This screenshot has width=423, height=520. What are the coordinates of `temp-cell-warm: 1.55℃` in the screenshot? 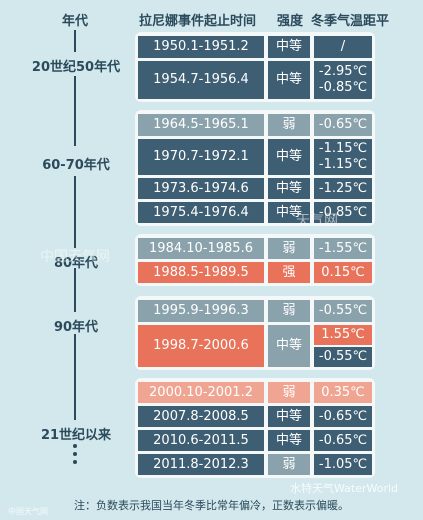 It's located at (343, 335).